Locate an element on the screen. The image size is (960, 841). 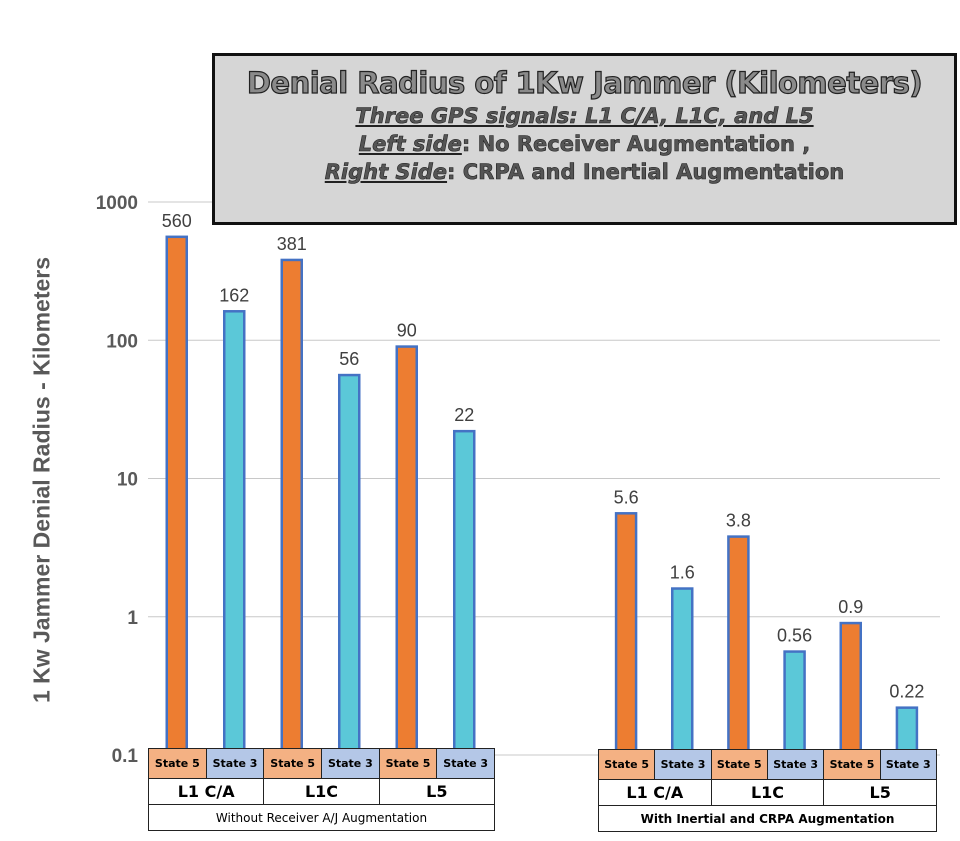
data-label: 90 is located at coordinates (407, 331).